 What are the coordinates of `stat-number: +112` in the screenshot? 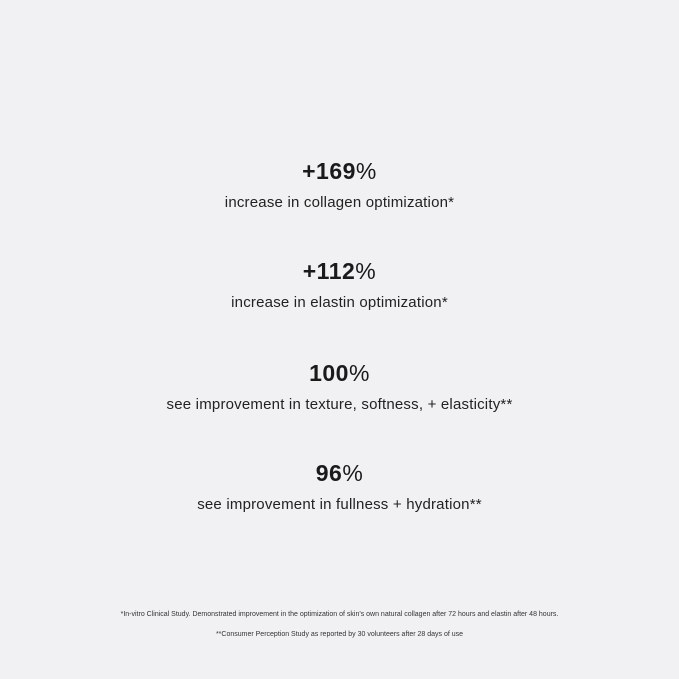 It's located at (329, 271).